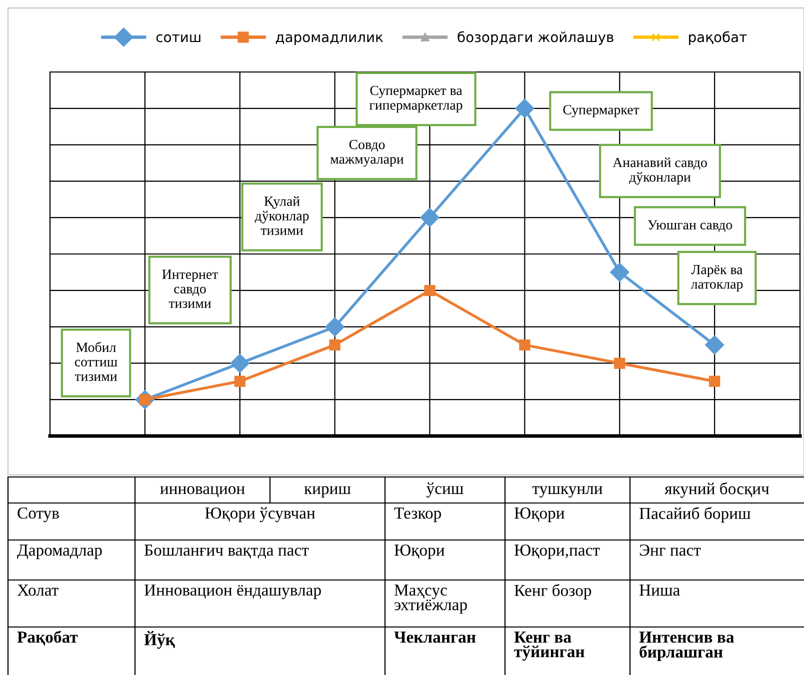  What do you see at coordinates (232, 592) in the screenshot?
I see `text: Инновацион ёндашувлар` at bounding box center [232, 592].